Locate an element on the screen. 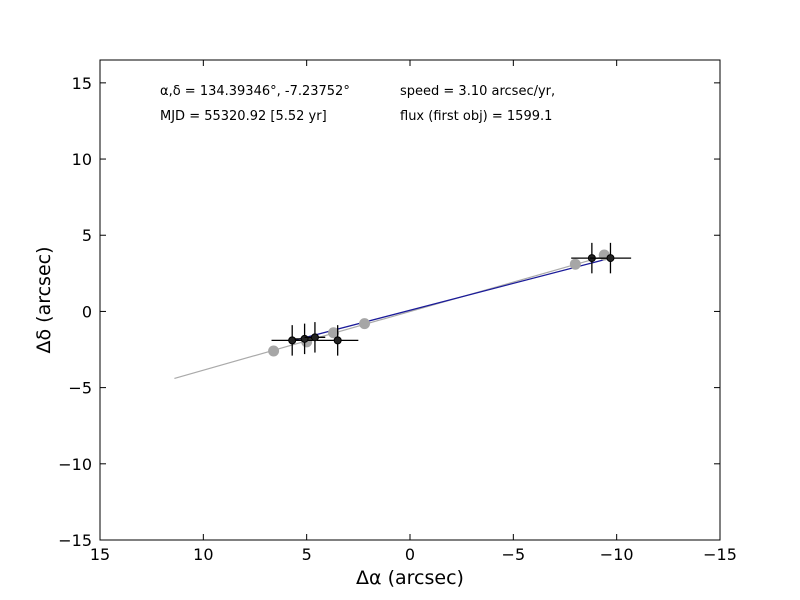 The image size is (800, 600). y-tick-label: −5 is located at coordinates (80, 388).